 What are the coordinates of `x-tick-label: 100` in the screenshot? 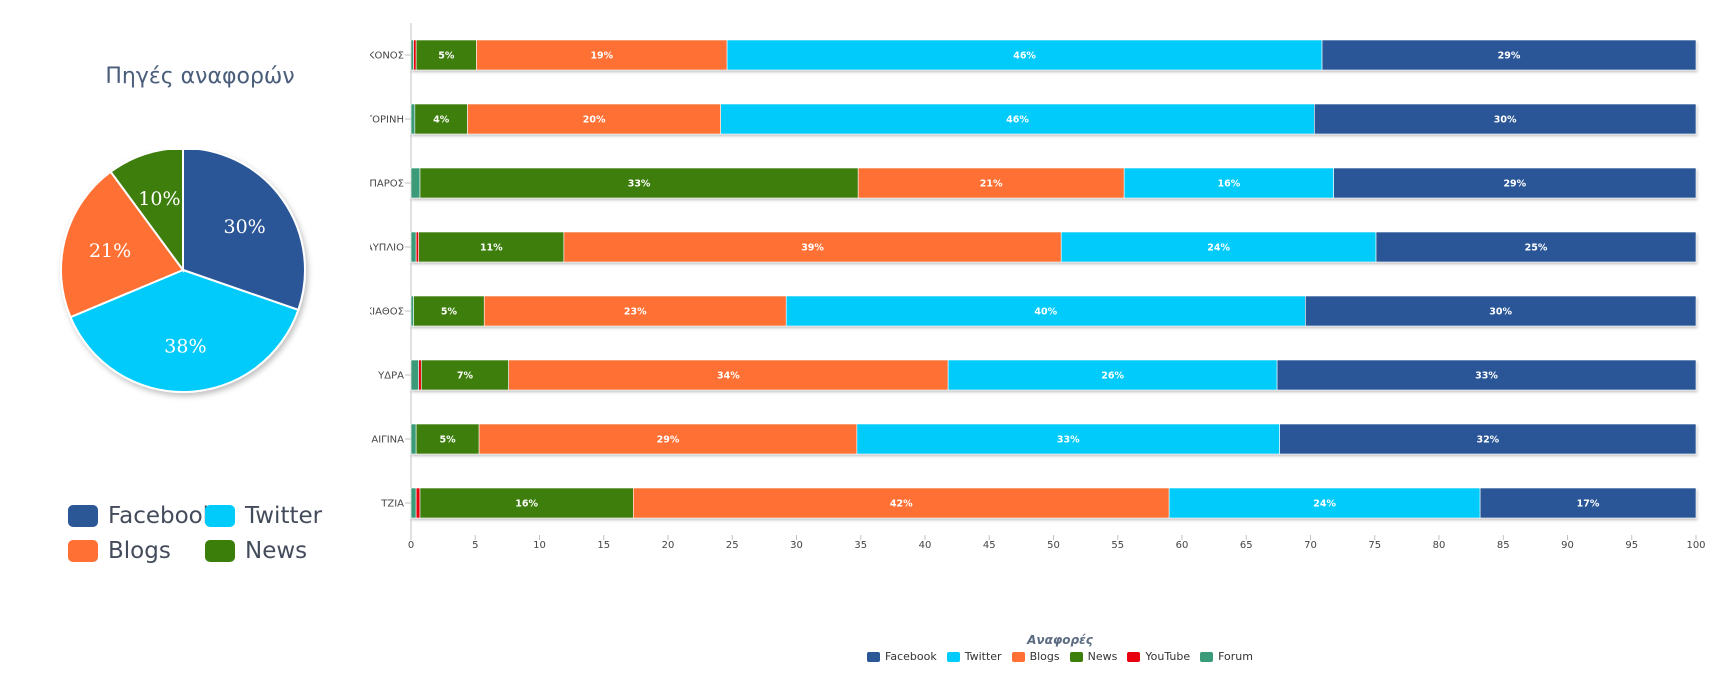 It's located at (1695, 545).